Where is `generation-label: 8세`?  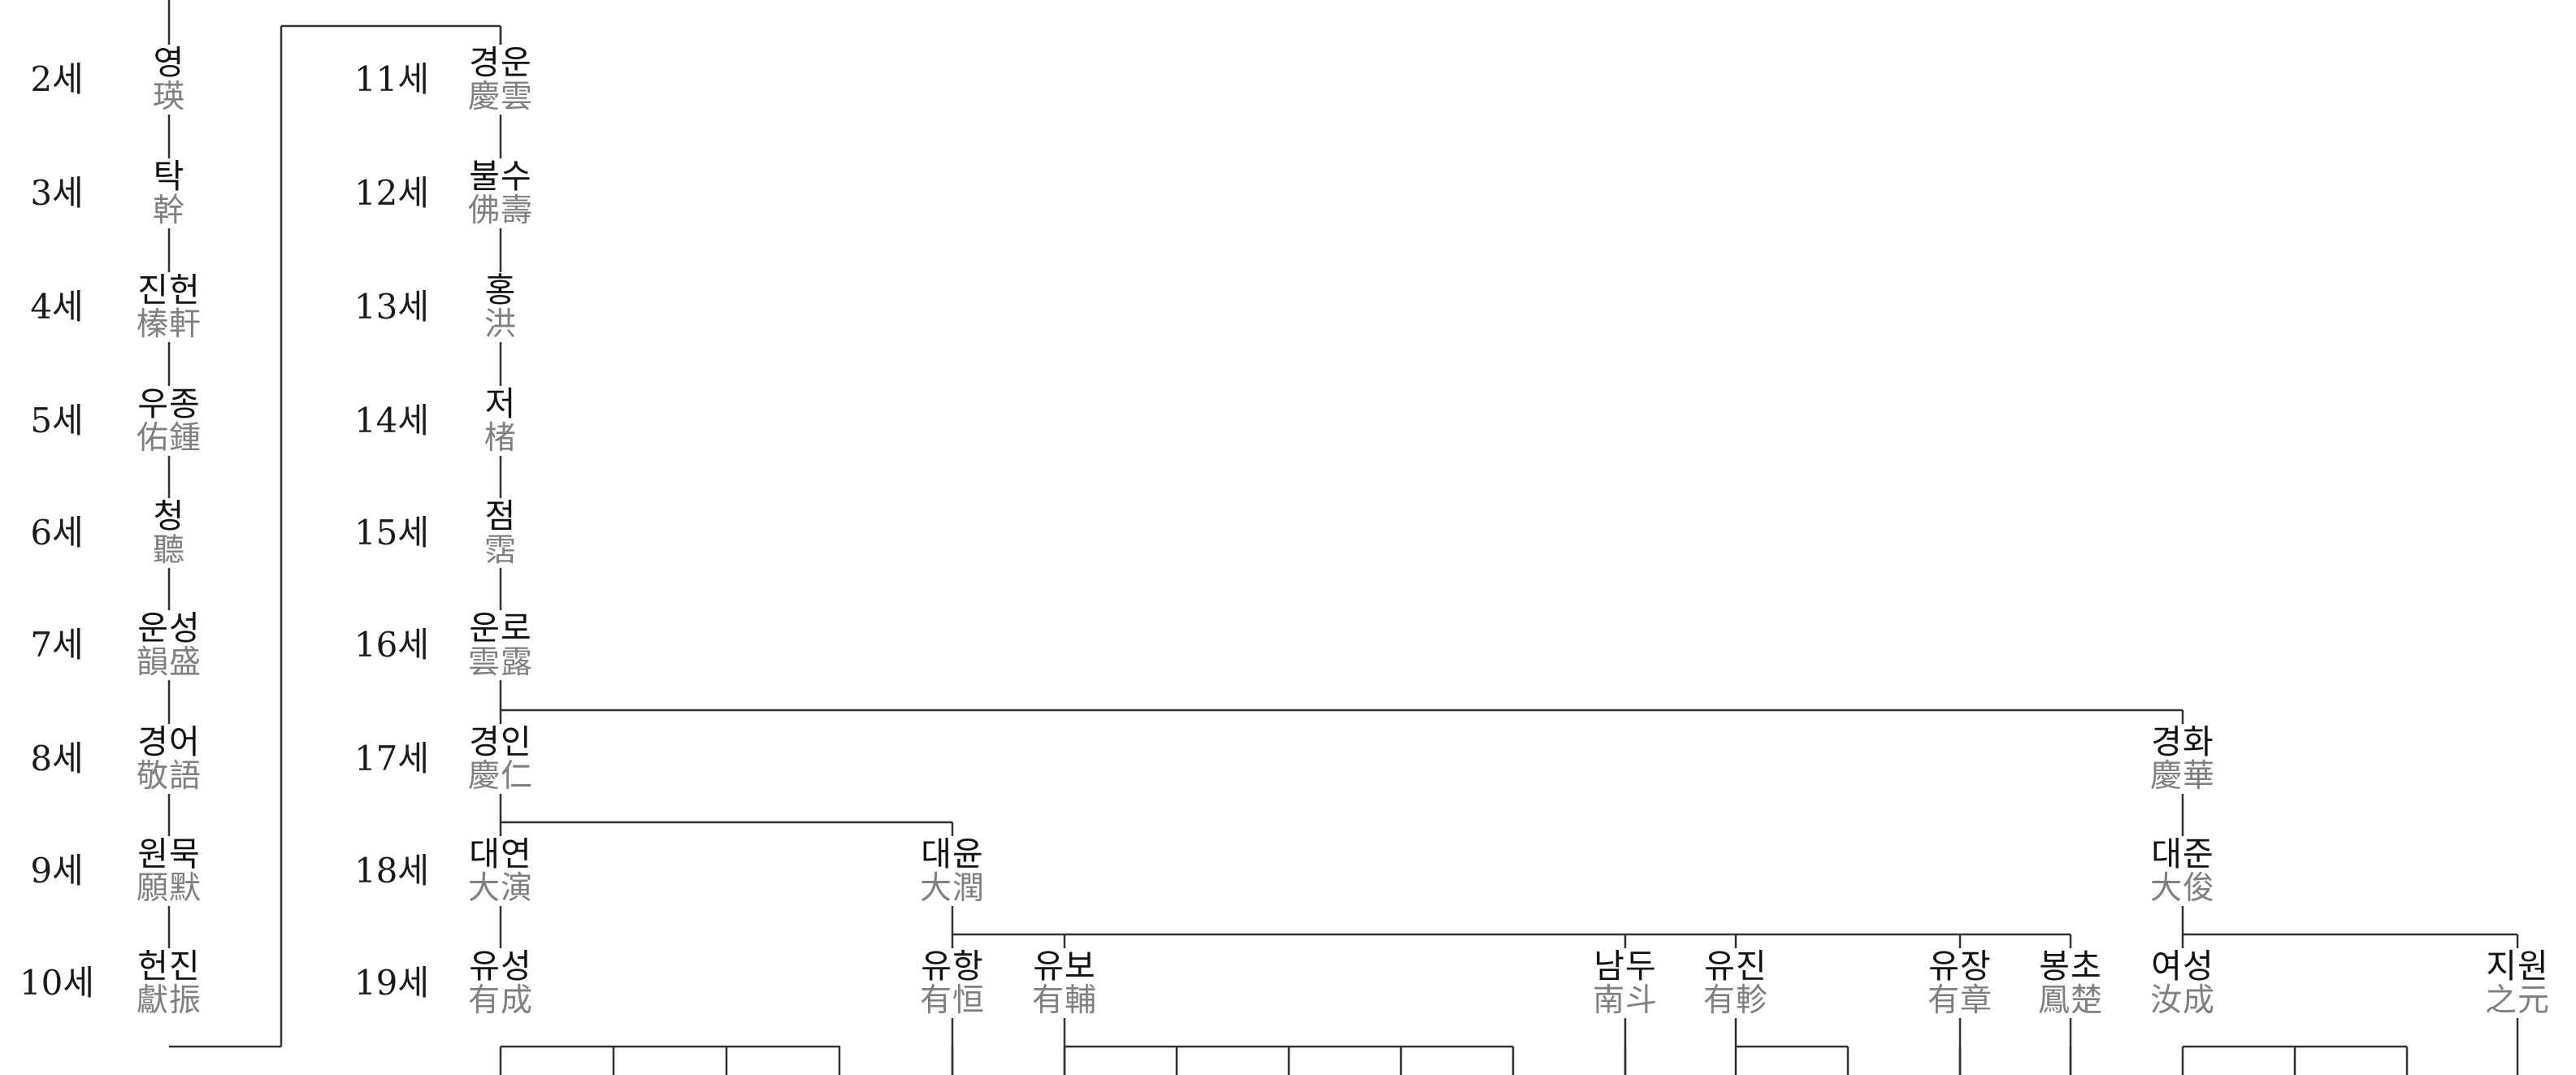
generation-label: 8세 is located at coordinates (61, 759).